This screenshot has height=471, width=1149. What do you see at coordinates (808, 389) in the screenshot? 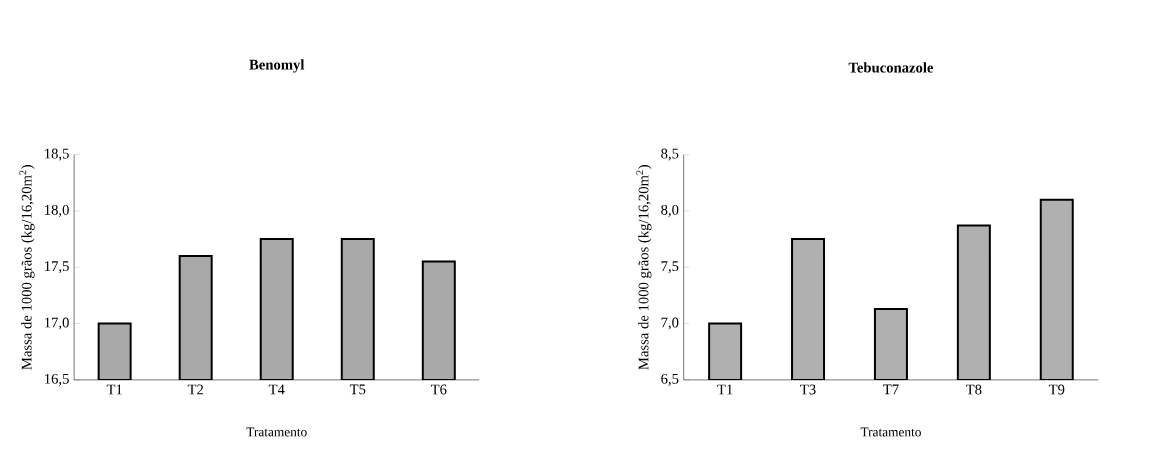
I see `x-tick-label: T3` at bounding box center [808, 389].